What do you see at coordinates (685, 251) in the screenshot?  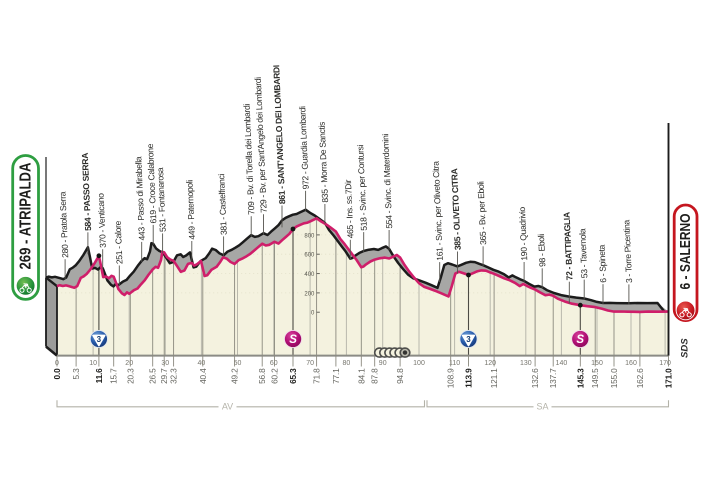 I see `svg-text: 6 - SALERNO` at bounding box center [685, 251].